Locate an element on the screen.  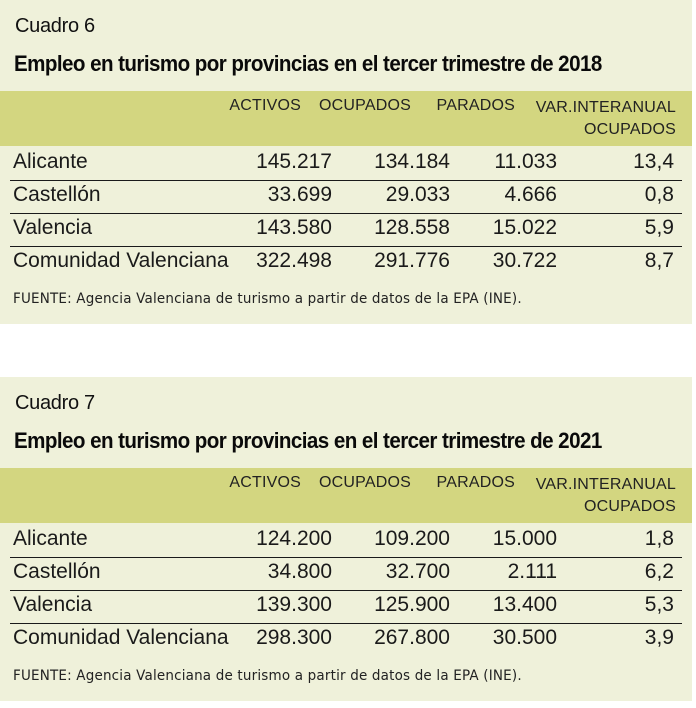
cell-activos: 145.217 is located at coordinates (294, 161).